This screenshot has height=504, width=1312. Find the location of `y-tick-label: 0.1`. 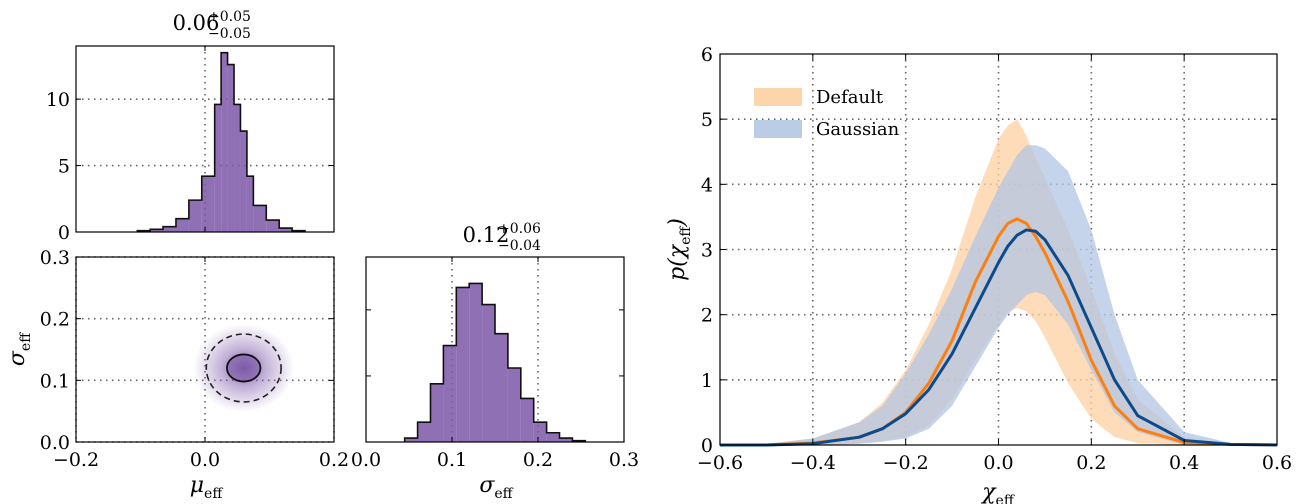

y-tick-label: 0.1 is located at coordinates (55, 381).